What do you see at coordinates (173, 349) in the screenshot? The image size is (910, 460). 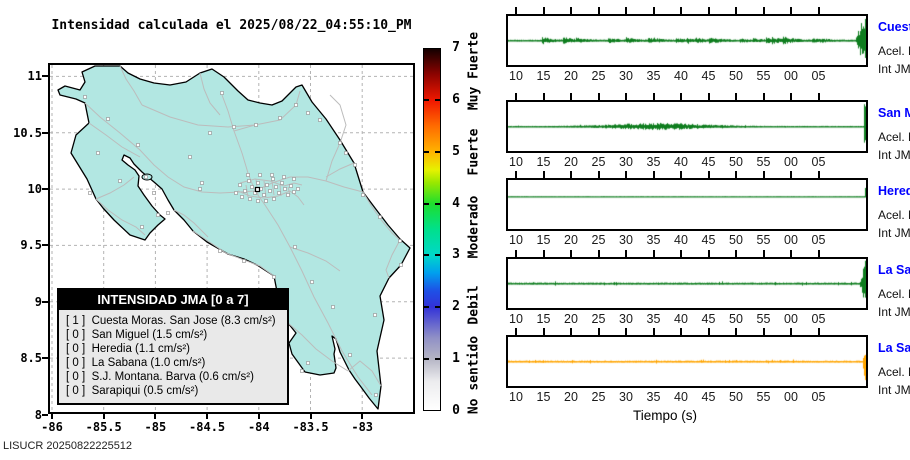 I see `intensity-legend-item: [ 0 ] Heredia (1.1 cm/s²)` at bounding box center [173, 349].